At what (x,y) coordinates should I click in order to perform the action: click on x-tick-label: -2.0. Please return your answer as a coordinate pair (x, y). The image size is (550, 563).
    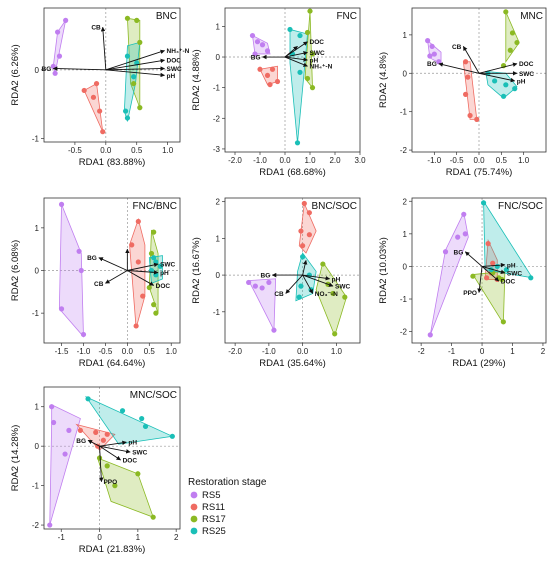
    Looking at the image, I should click on (235, 351).